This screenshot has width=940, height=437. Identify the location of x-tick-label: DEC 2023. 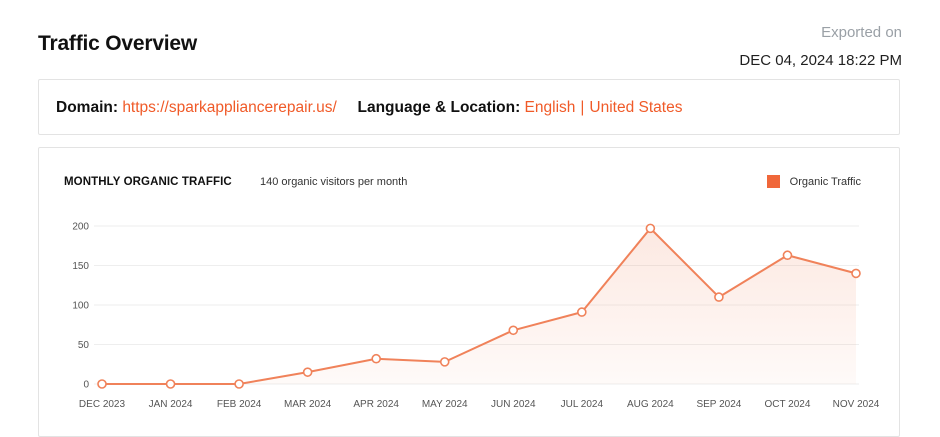
(102, 404).